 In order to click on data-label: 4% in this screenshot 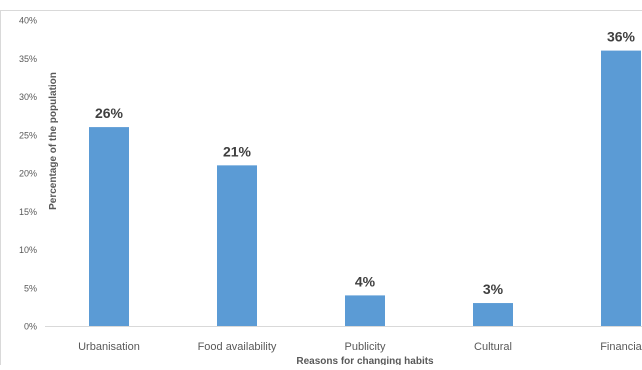, I will do `click(365, 281)`.